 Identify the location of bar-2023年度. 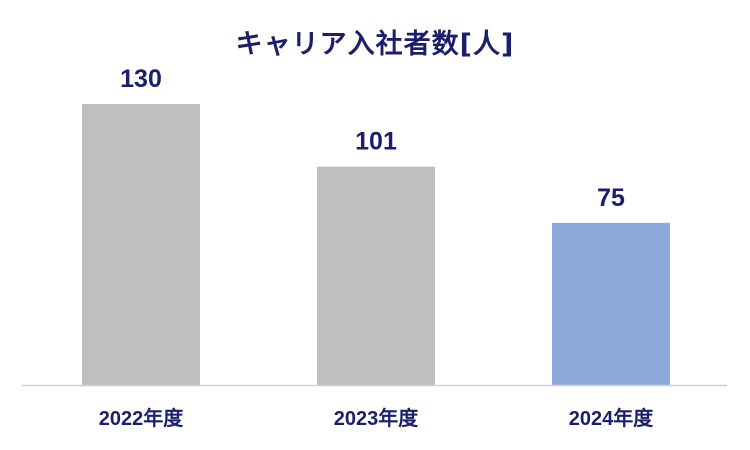
(376, 275).